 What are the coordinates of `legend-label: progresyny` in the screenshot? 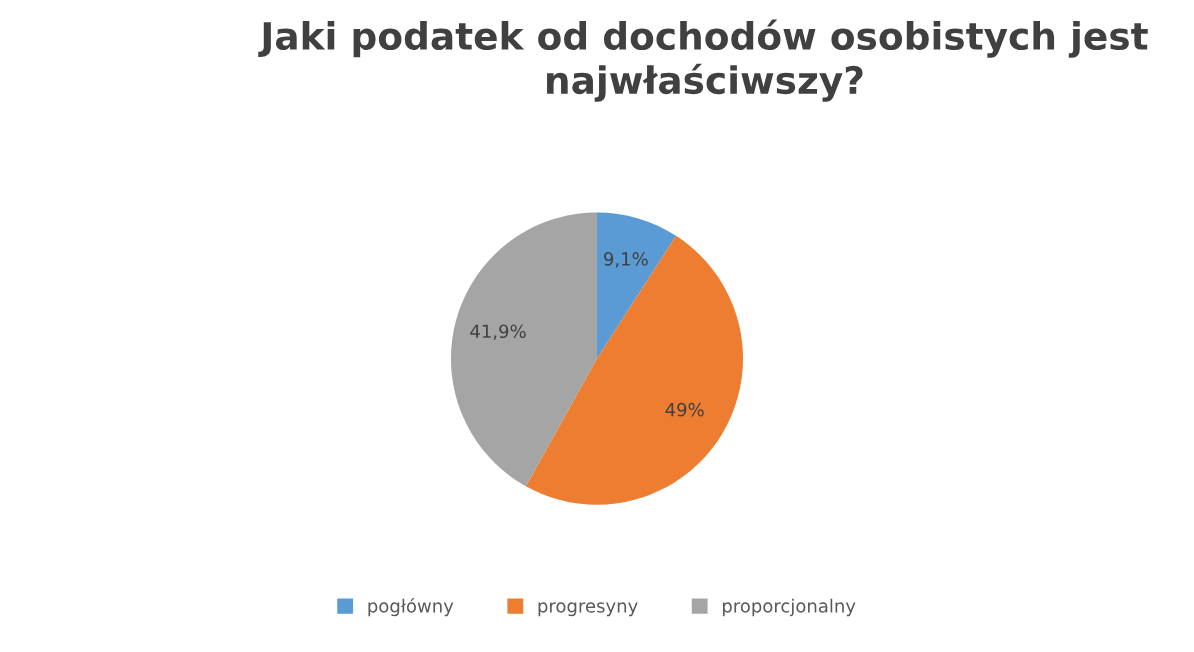 It's located at (588, 609).